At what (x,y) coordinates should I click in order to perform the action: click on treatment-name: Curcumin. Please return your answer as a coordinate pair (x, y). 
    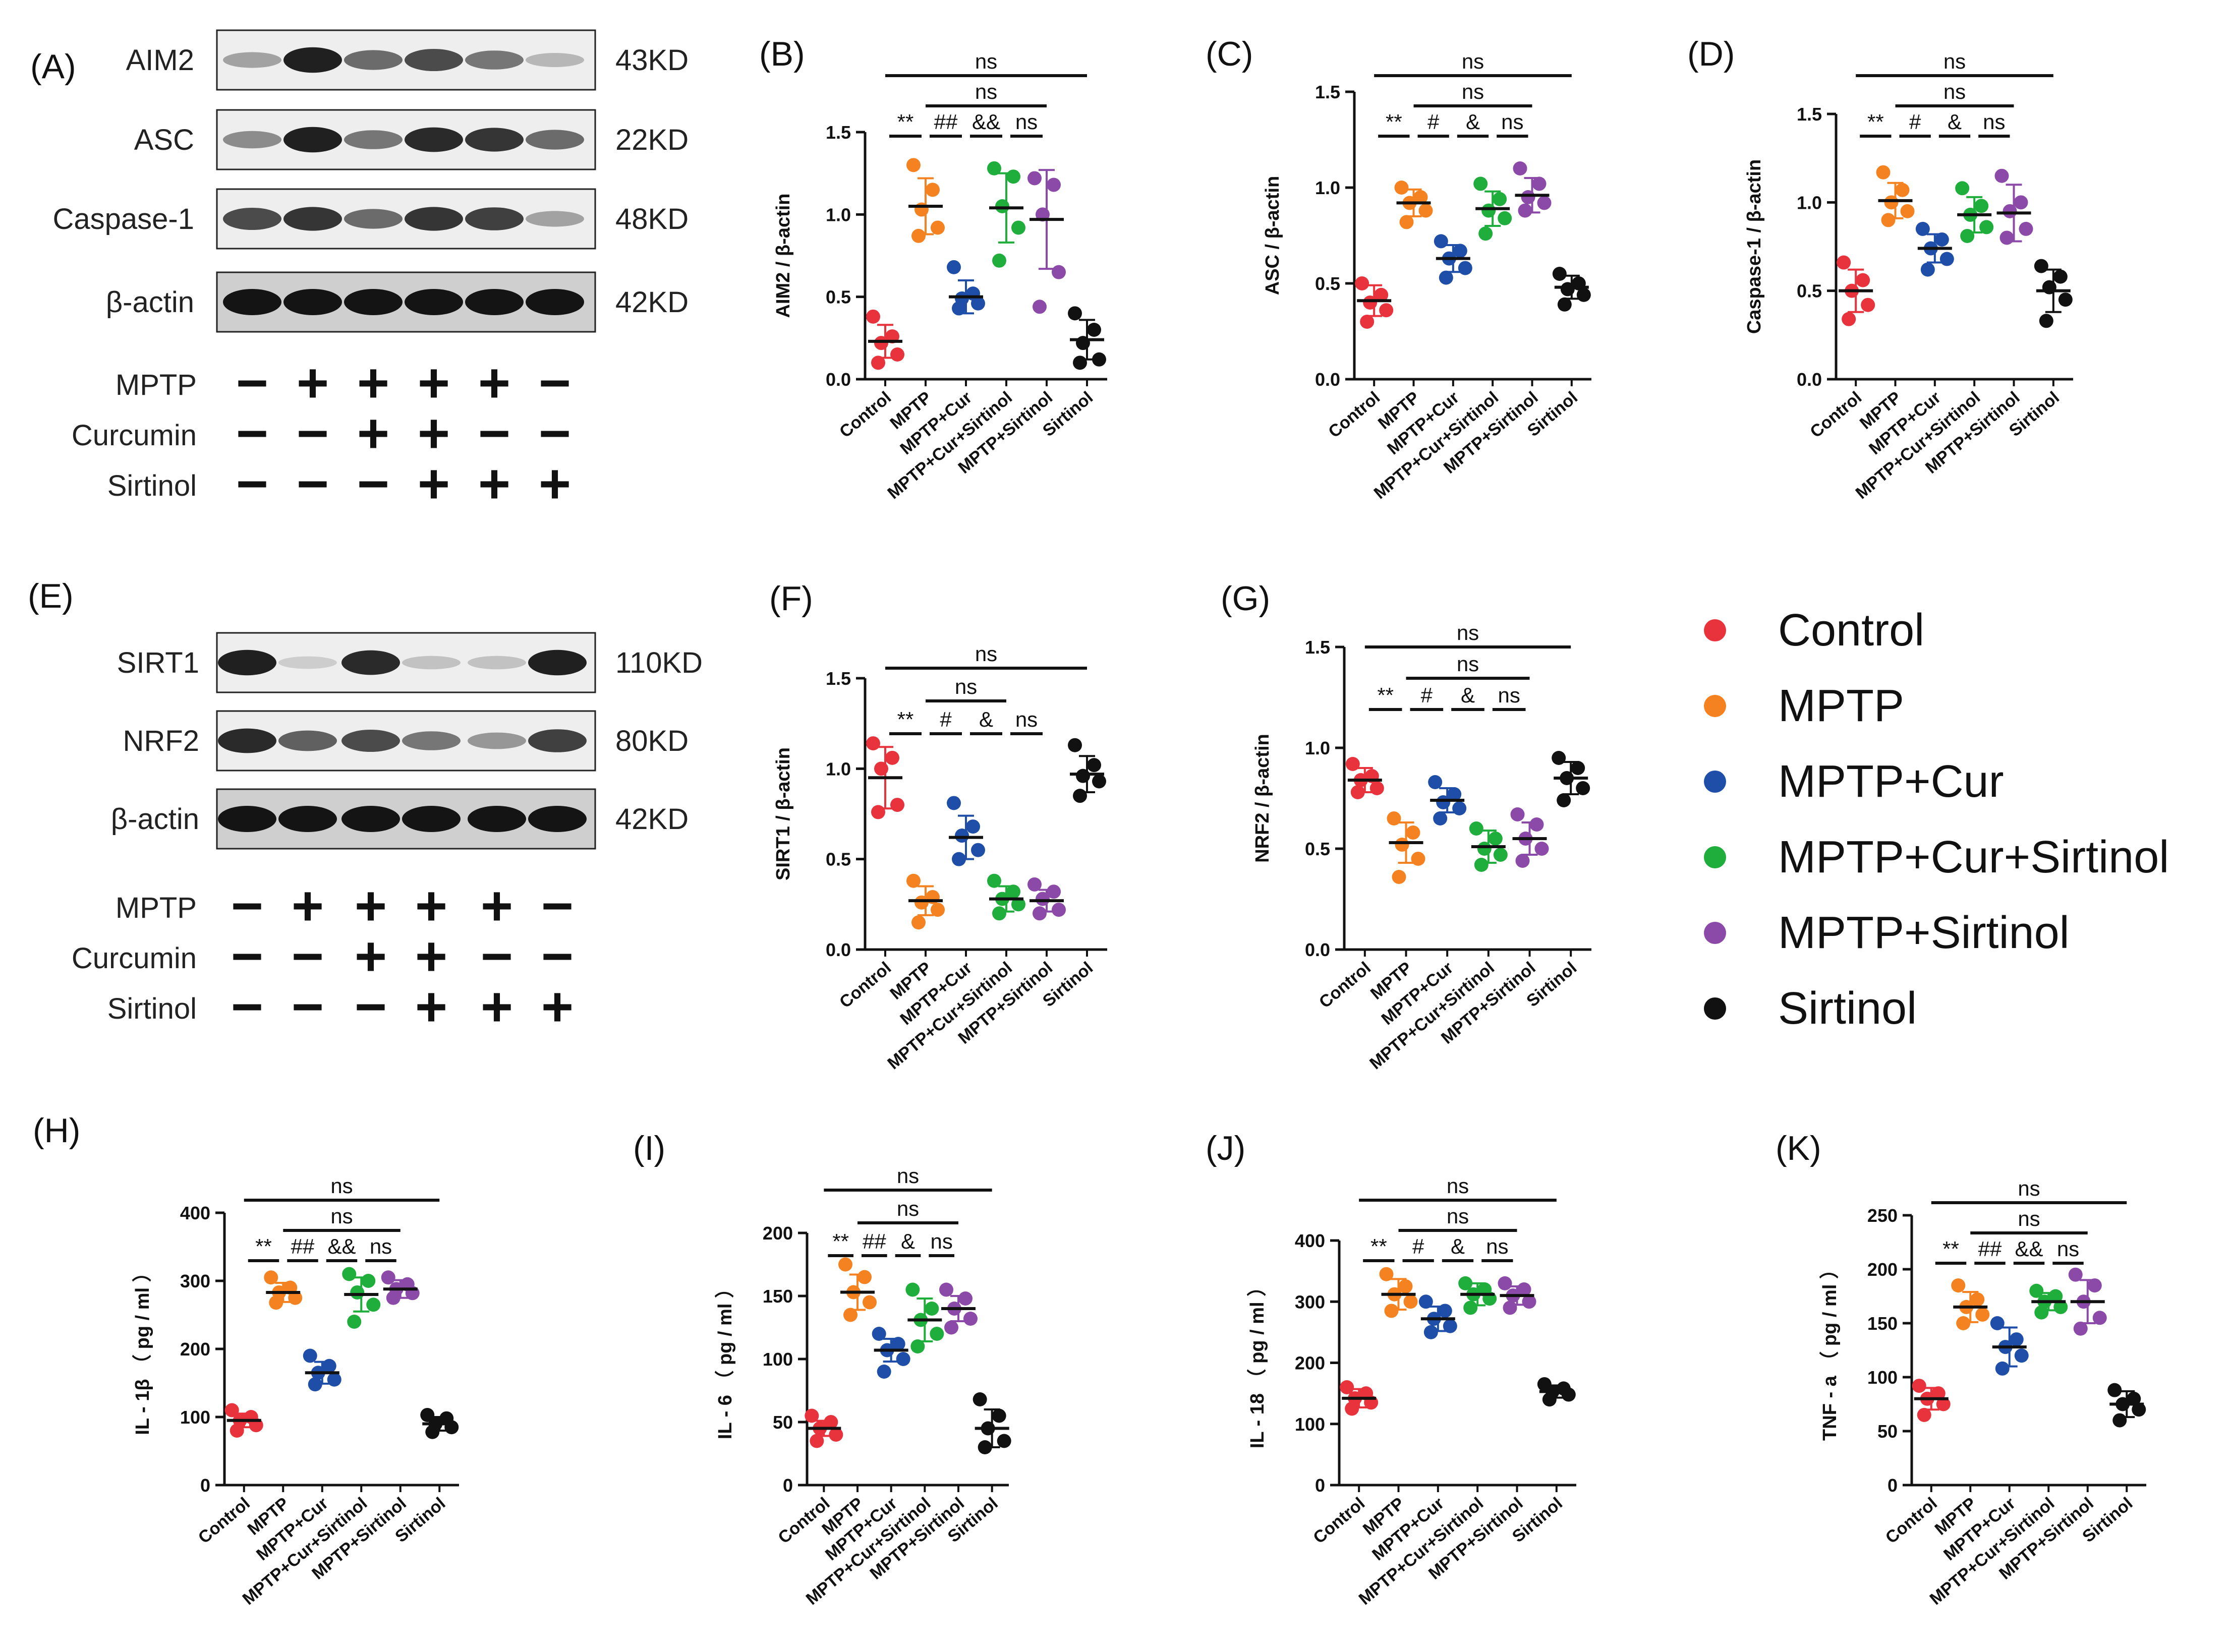
    Looking at the image, I should click on (134, 435).